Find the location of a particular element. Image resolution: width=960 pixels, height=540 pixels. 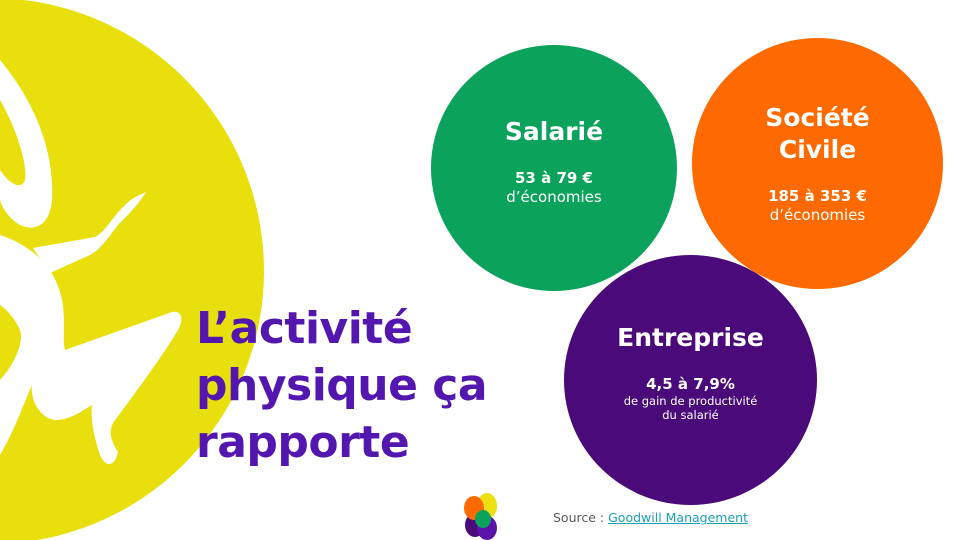

bubble-societe-civile: Société Civile 185 à 353 € d’économies is located at coordinates (817, 163).